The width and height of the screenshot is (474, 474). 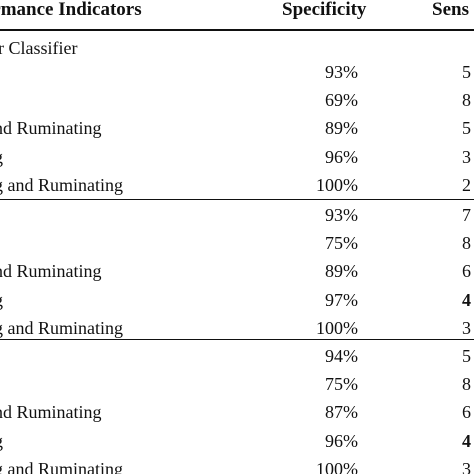 What do you see at coordinates (237, 30) in the screenshot?
I see `header-rule` at bounding box center [237, 30].